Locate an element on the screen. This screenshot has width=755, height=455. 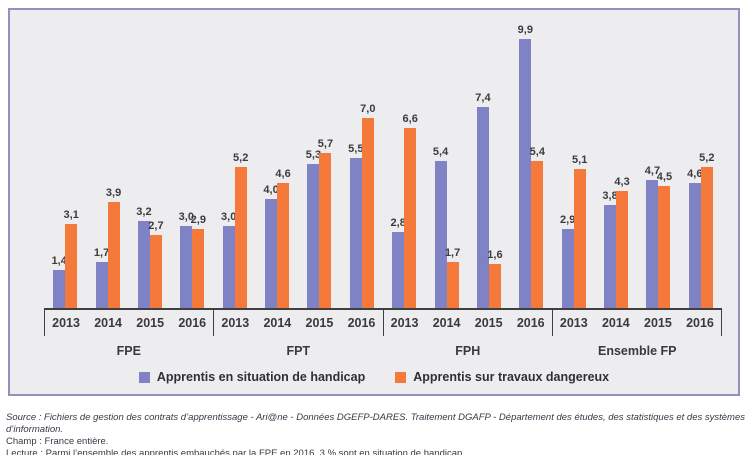
bar-value-label: 3,2 is located at coordinates (144, 211).